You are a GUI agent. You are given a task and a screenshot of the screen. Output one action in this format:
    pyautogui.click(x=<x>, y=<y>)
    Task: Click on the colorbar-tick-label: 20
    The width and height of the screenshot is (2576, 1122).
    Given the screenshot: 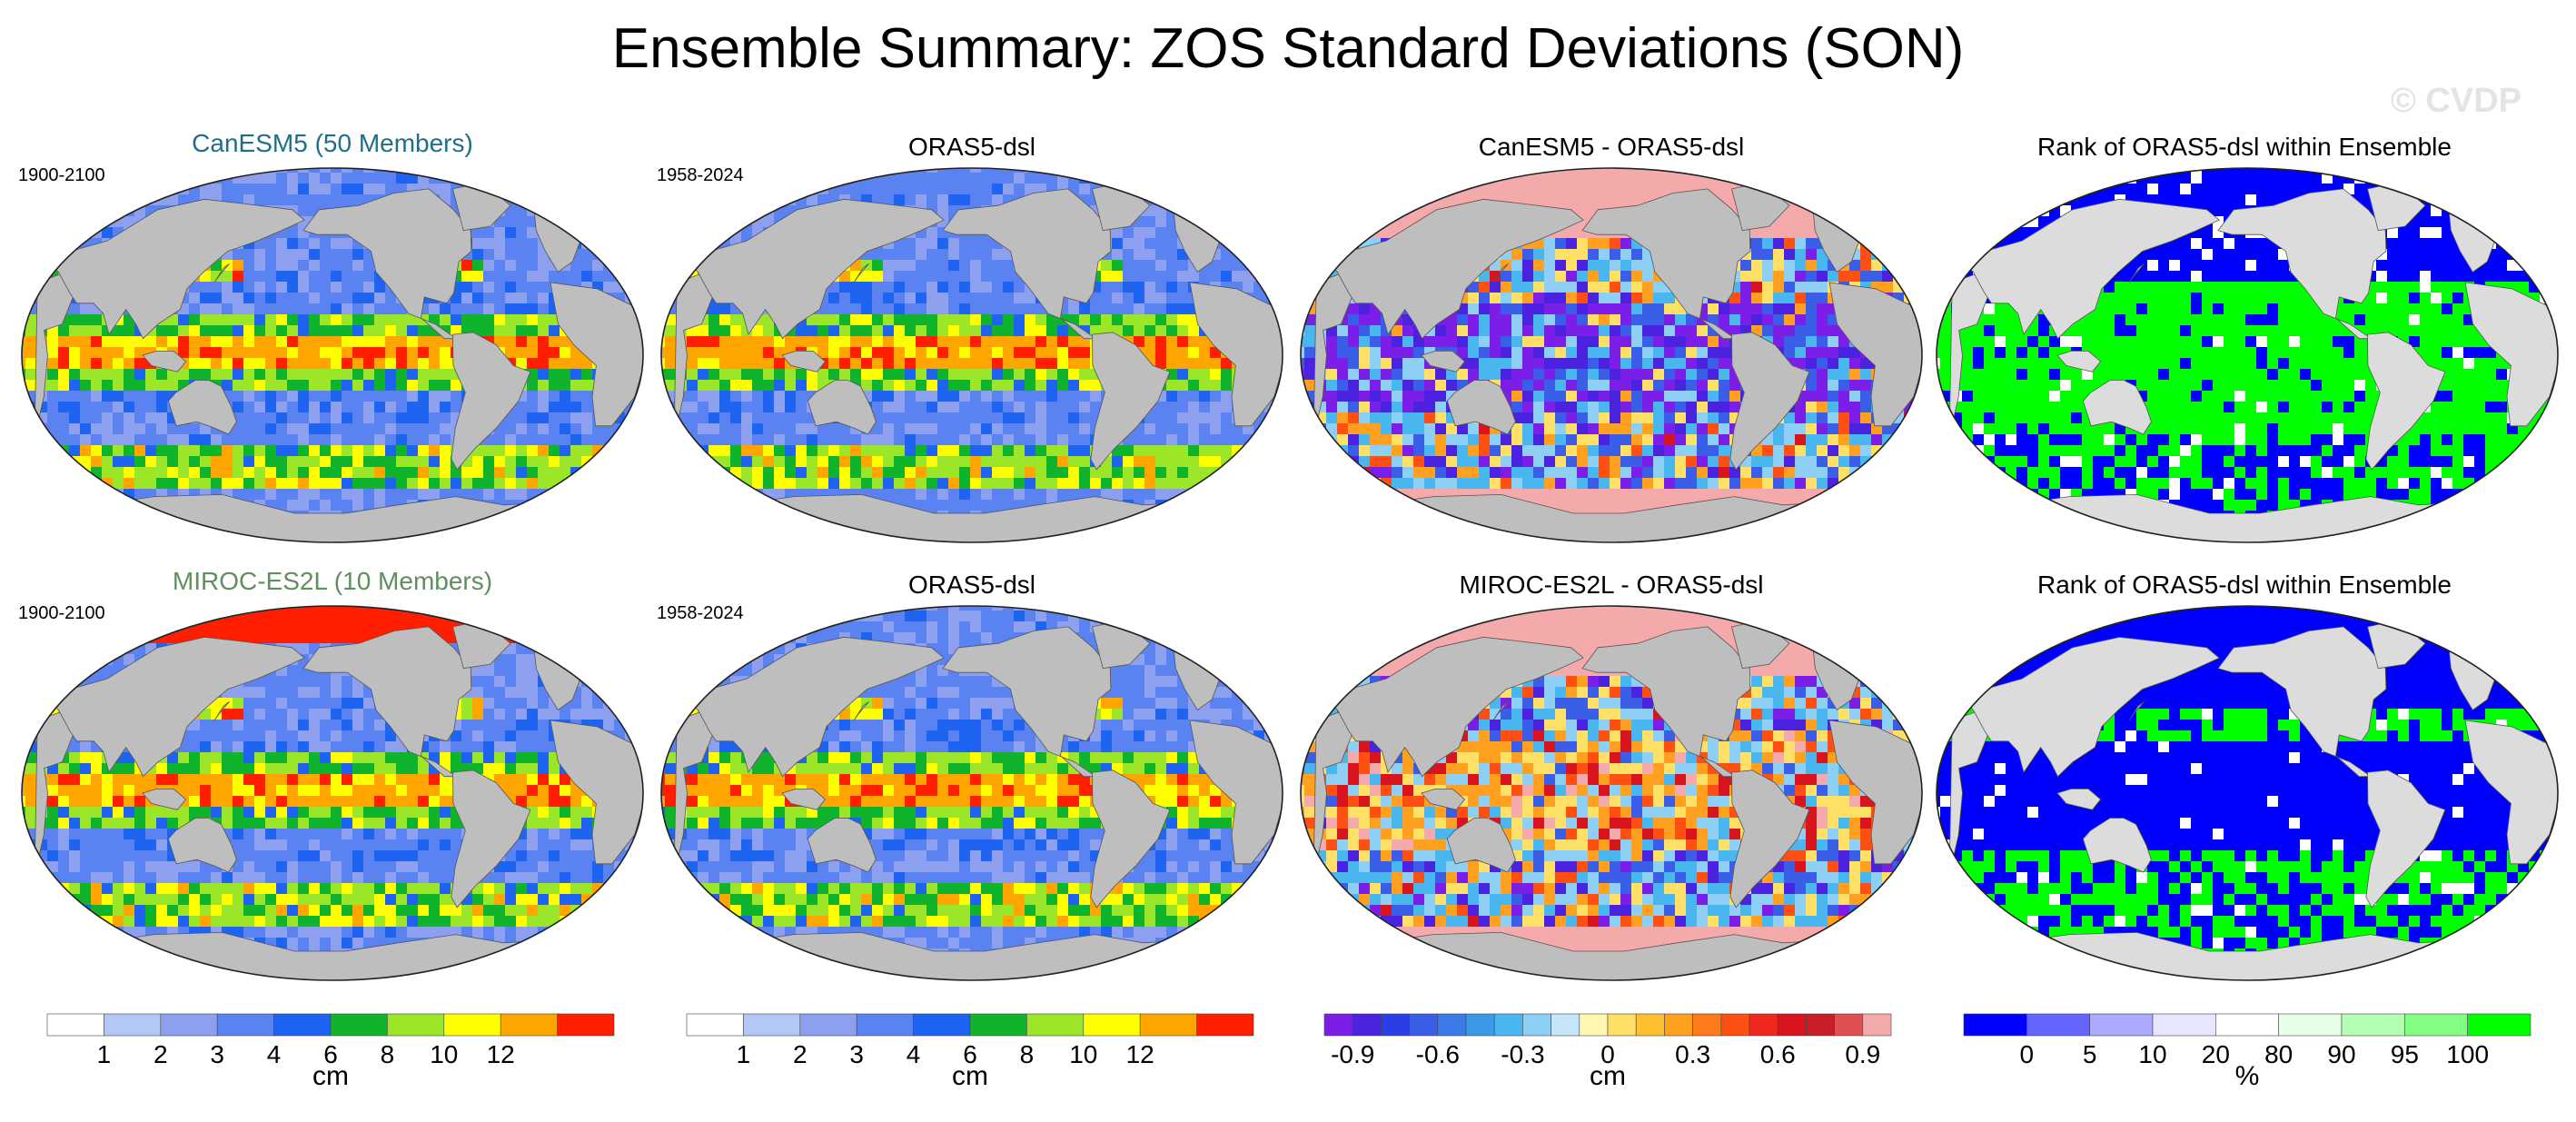 What is the action you would take?
    pyautogui.click(x=2216, y=1054)
    